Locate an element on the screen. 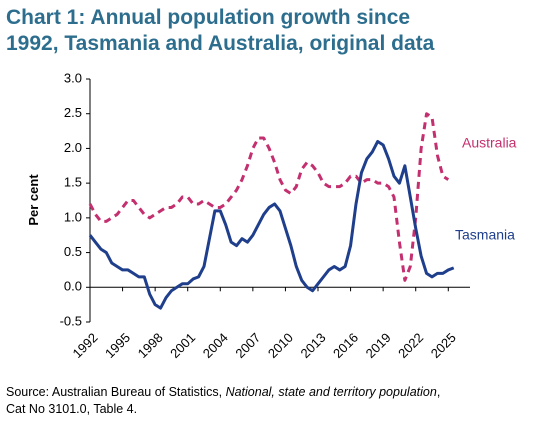 The image size is (552, 425). y-tick-label: 0.5 is located at coordinates (73, 251).